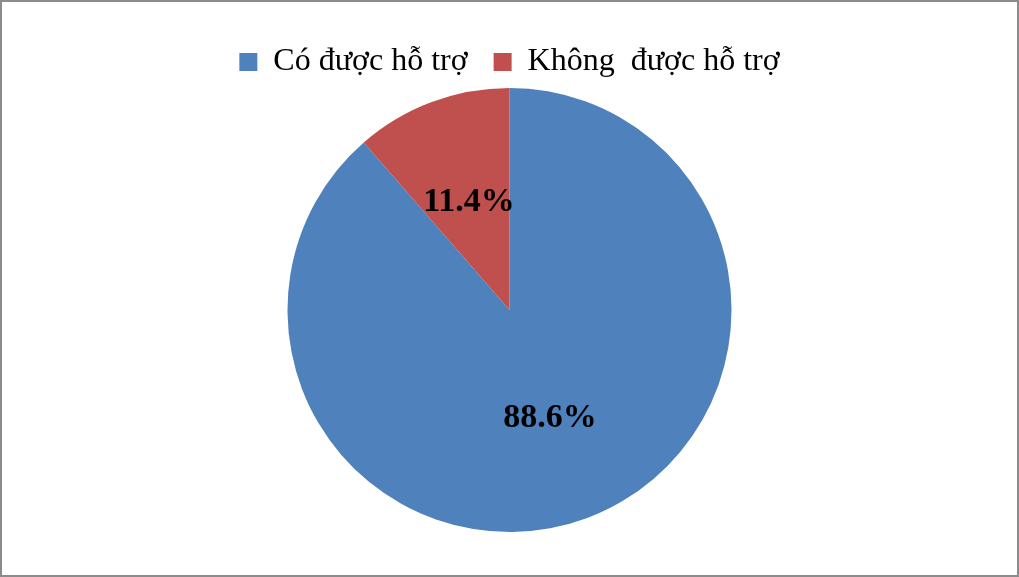 Image resolution: width=1019 pixels, height=577 pixels. I want to click on legend-label: Không được hỗ trợ, so click(654, 59).